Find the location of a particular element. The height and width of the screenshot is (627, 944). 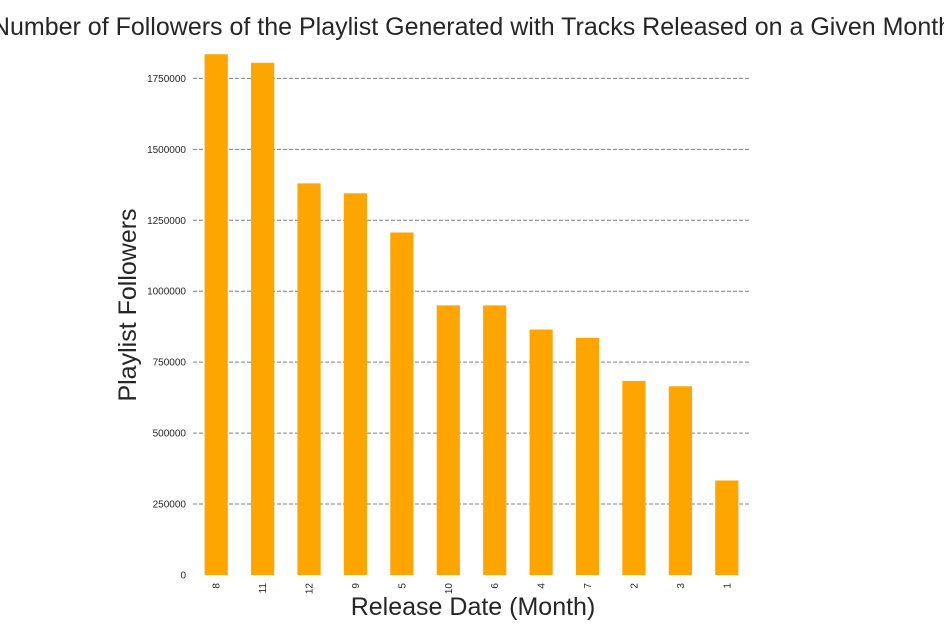

x-tick-label: 8 is located at coordinates (217, 586).